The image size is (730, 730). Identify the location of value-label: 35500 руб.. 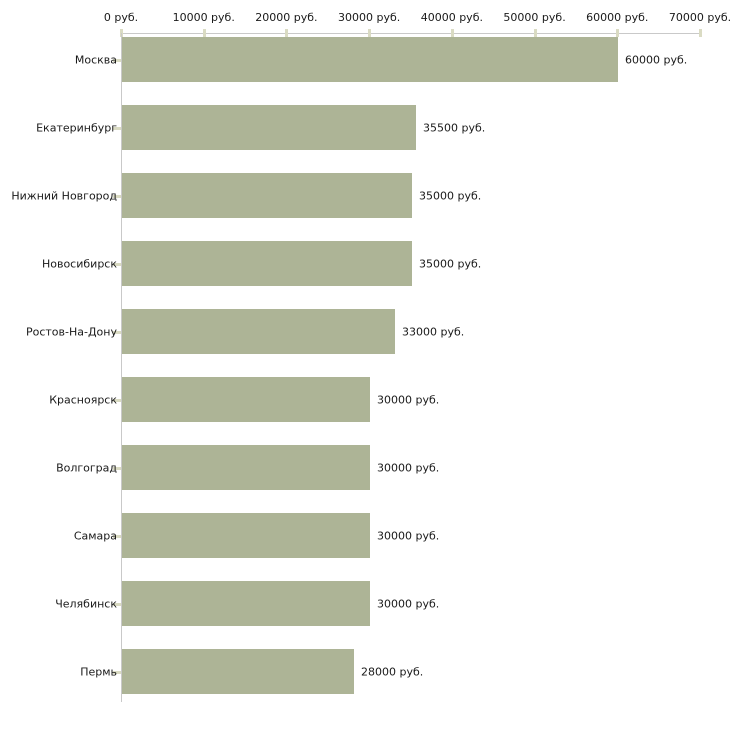
(454, 127).